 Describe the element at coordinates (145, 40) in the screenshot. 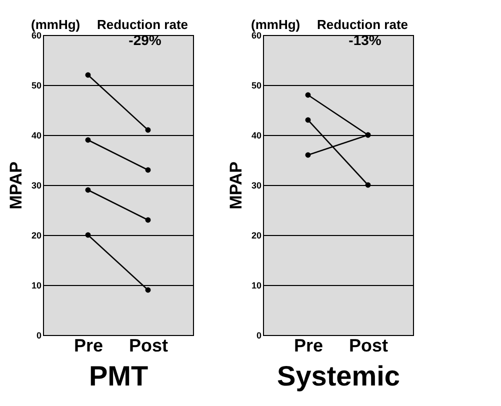

I see `annotation: -29%` at that location.